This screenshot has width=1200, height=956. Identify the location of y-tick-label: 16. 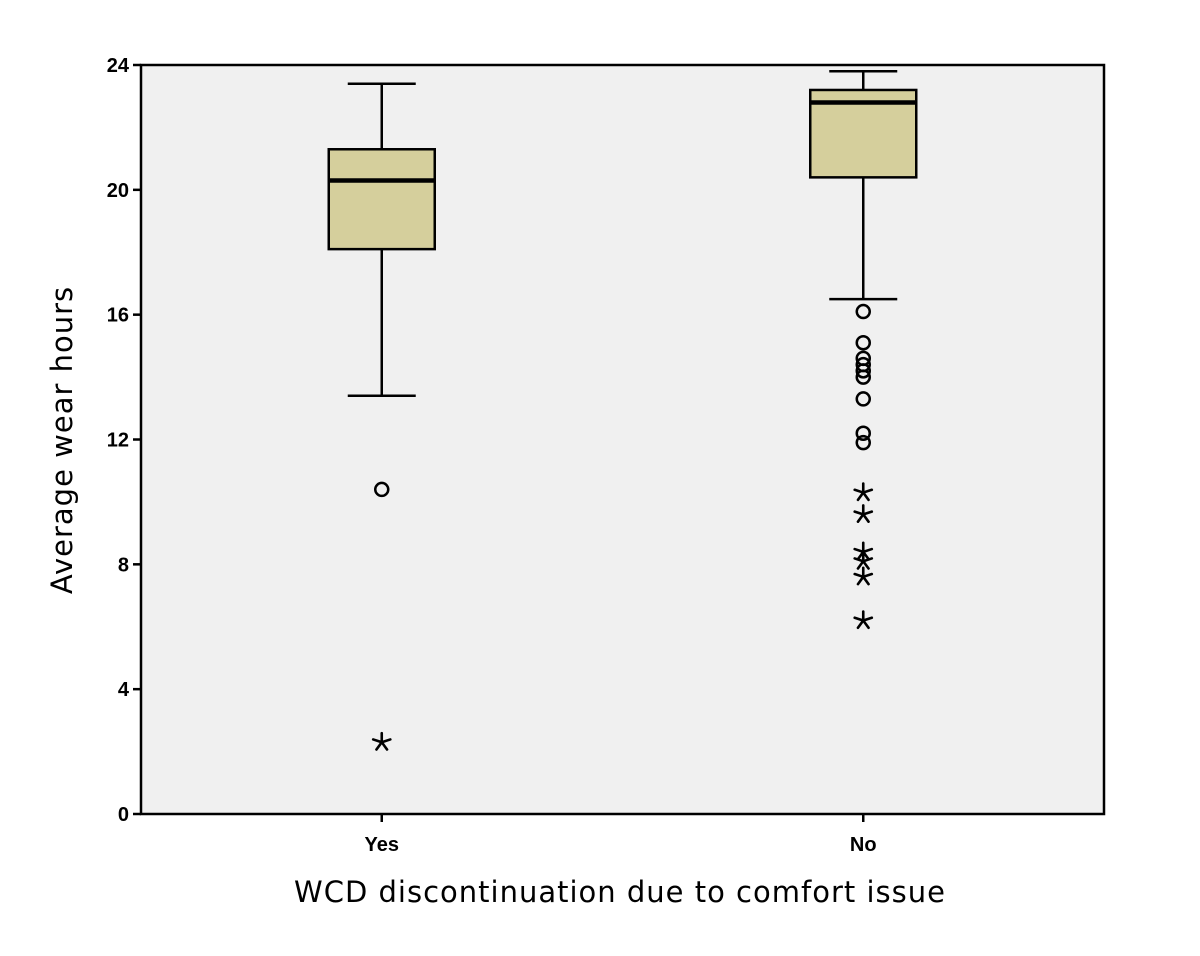
(118, 316).